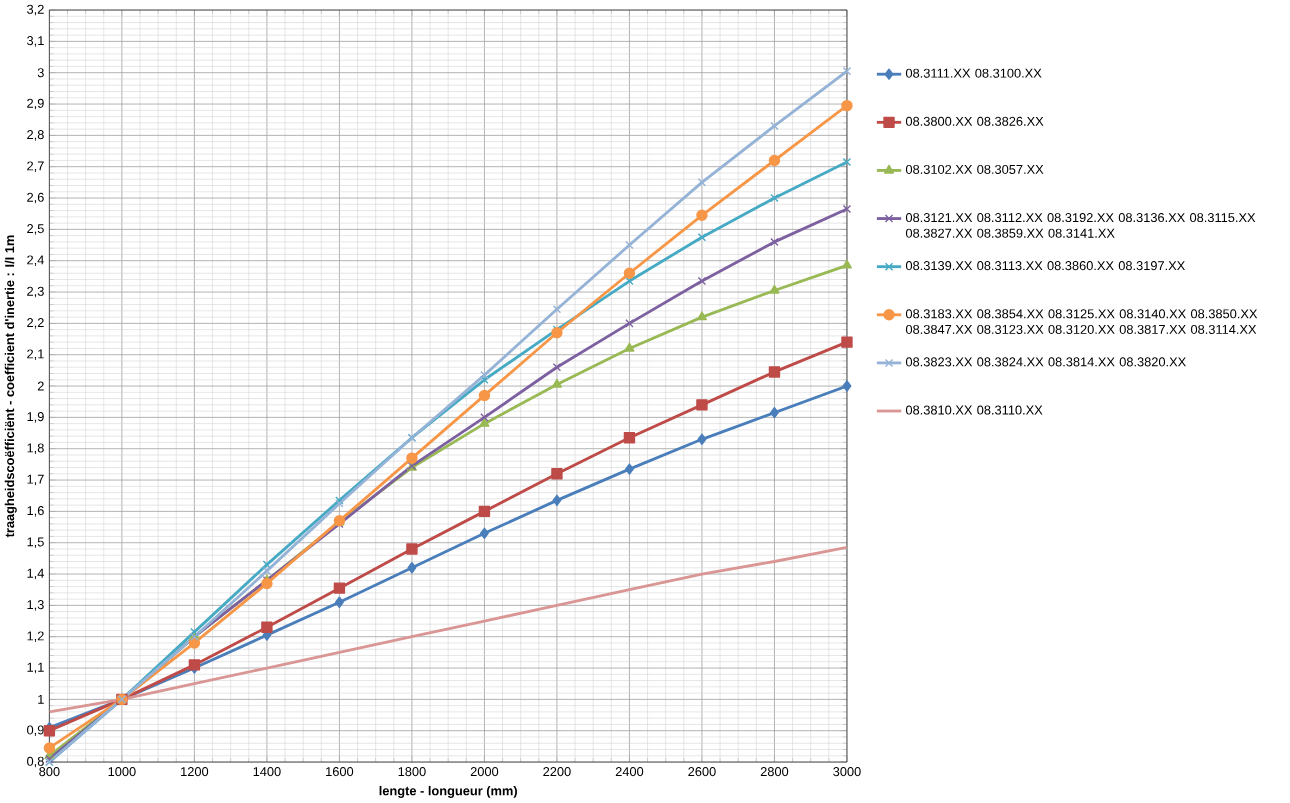  What do you see at coordinates (340, 772) in the screenshot?
I see `x-tick-label: 1600` at bounding box center [340, 772].